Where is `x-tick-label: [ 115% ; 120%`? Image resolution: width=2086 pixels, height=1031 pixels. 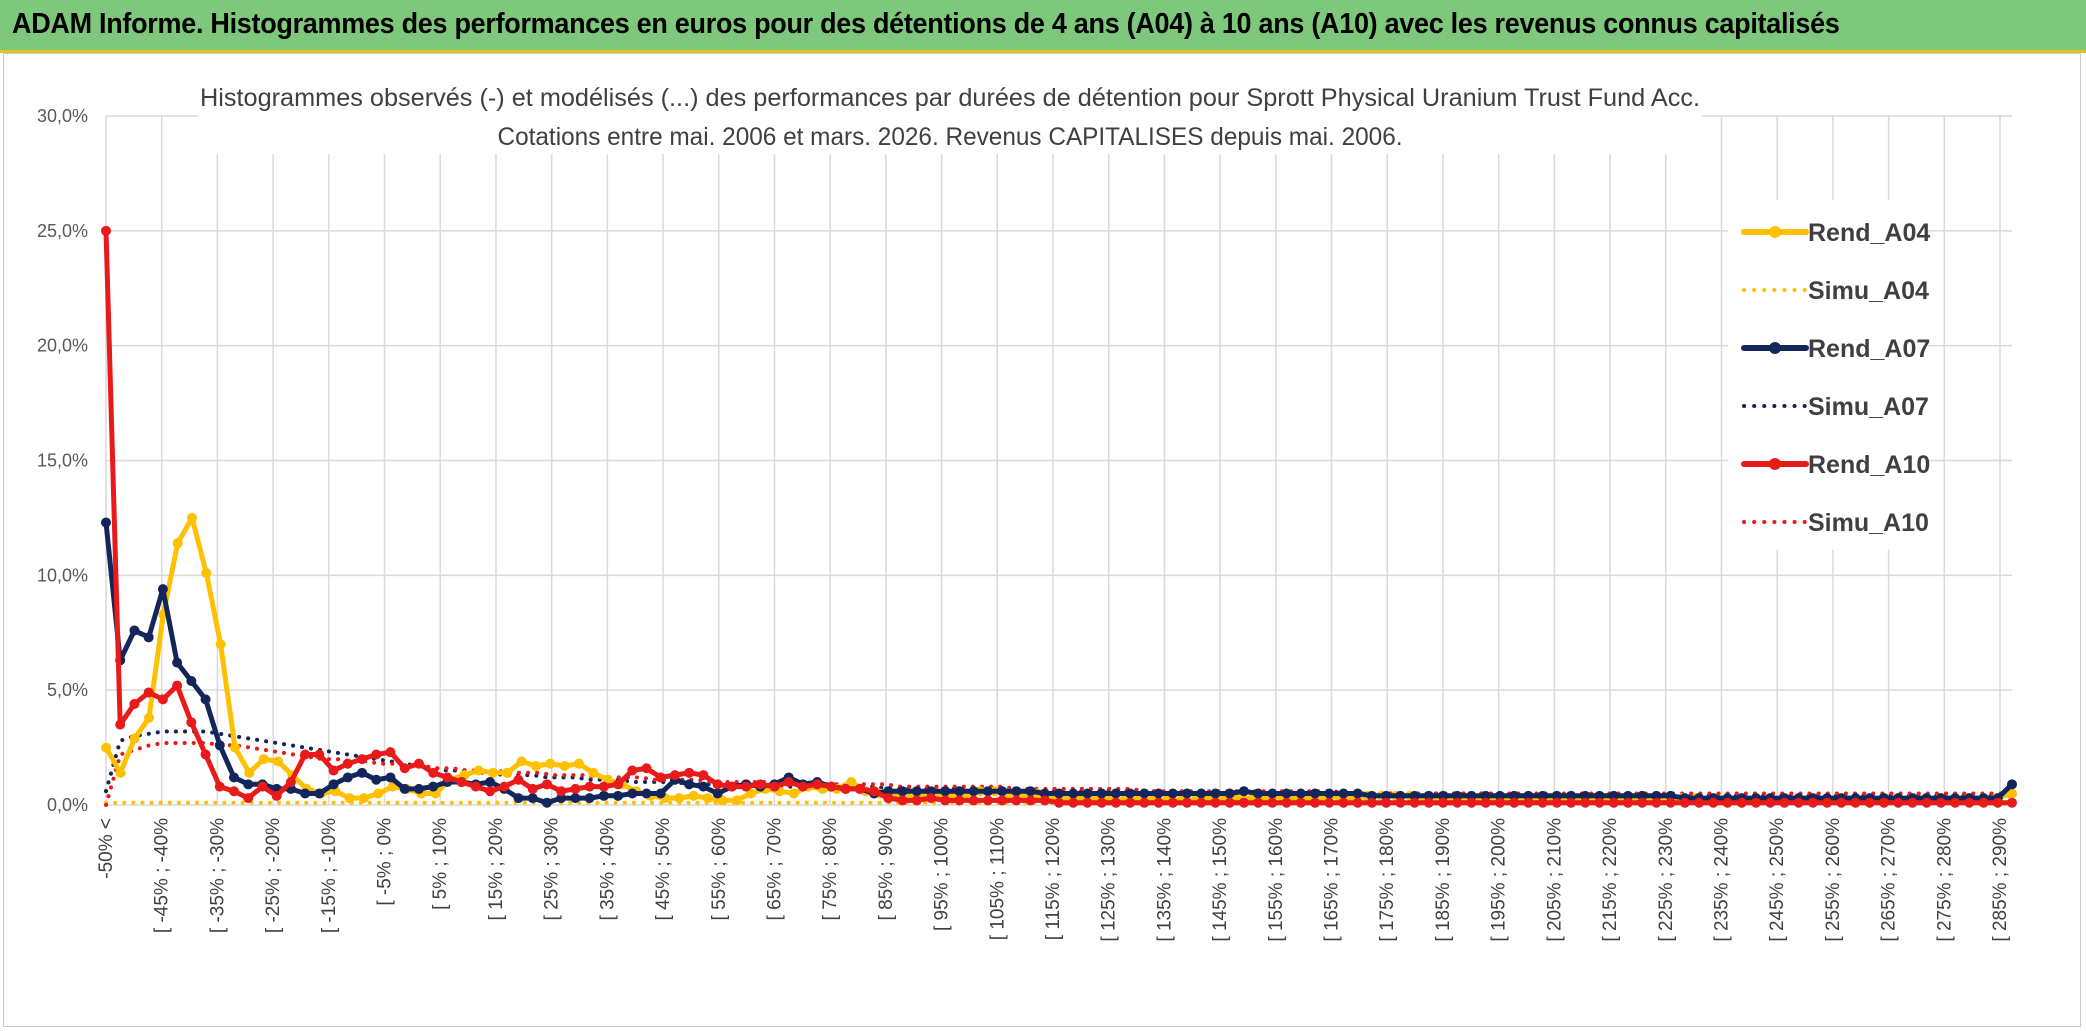 x-tick-label: [ 115% ; 120% is located at coordinates (1053, 879).